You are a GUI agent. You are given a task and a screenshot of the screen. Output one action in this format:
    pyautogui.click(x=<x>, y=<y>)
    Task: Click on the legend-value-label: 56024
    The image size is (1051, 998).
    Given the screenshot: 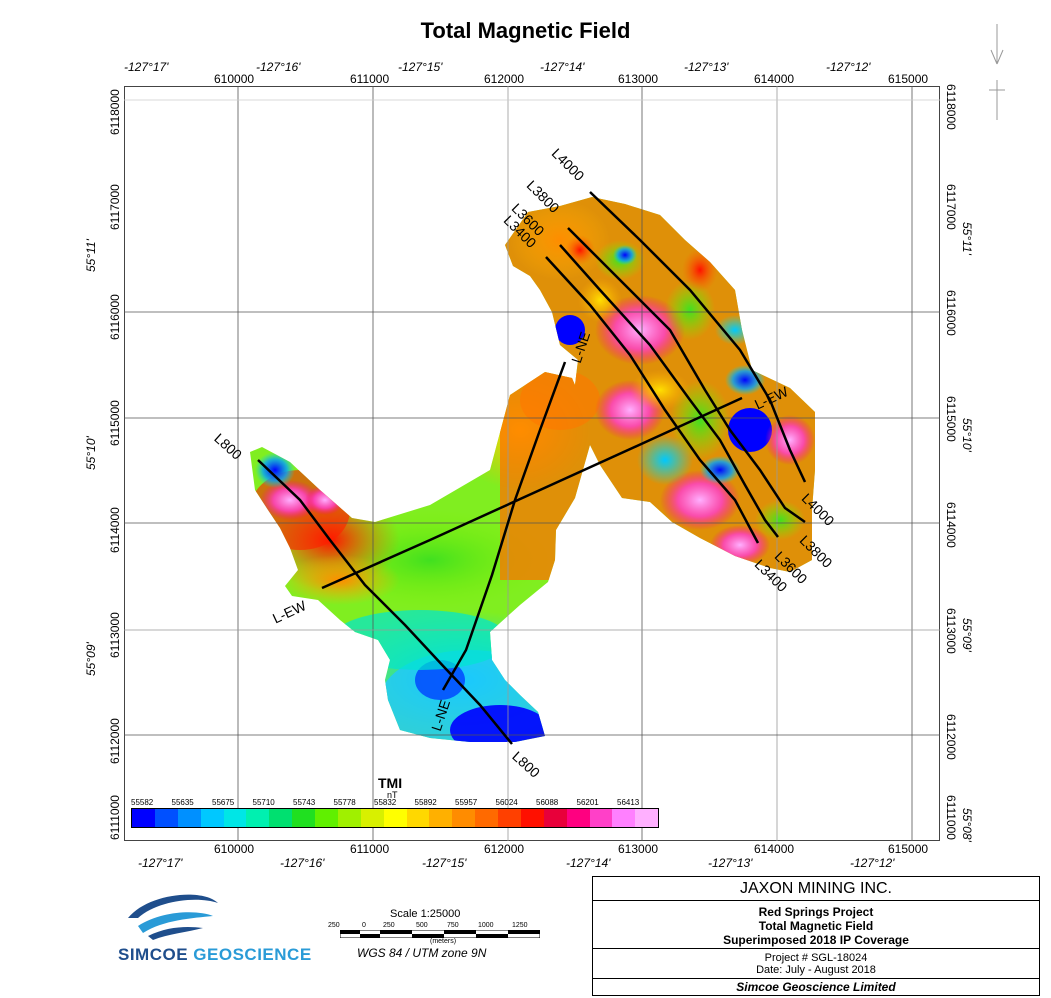 What is the action you would take?
    pyautogui.click(x=506, y=802)
    